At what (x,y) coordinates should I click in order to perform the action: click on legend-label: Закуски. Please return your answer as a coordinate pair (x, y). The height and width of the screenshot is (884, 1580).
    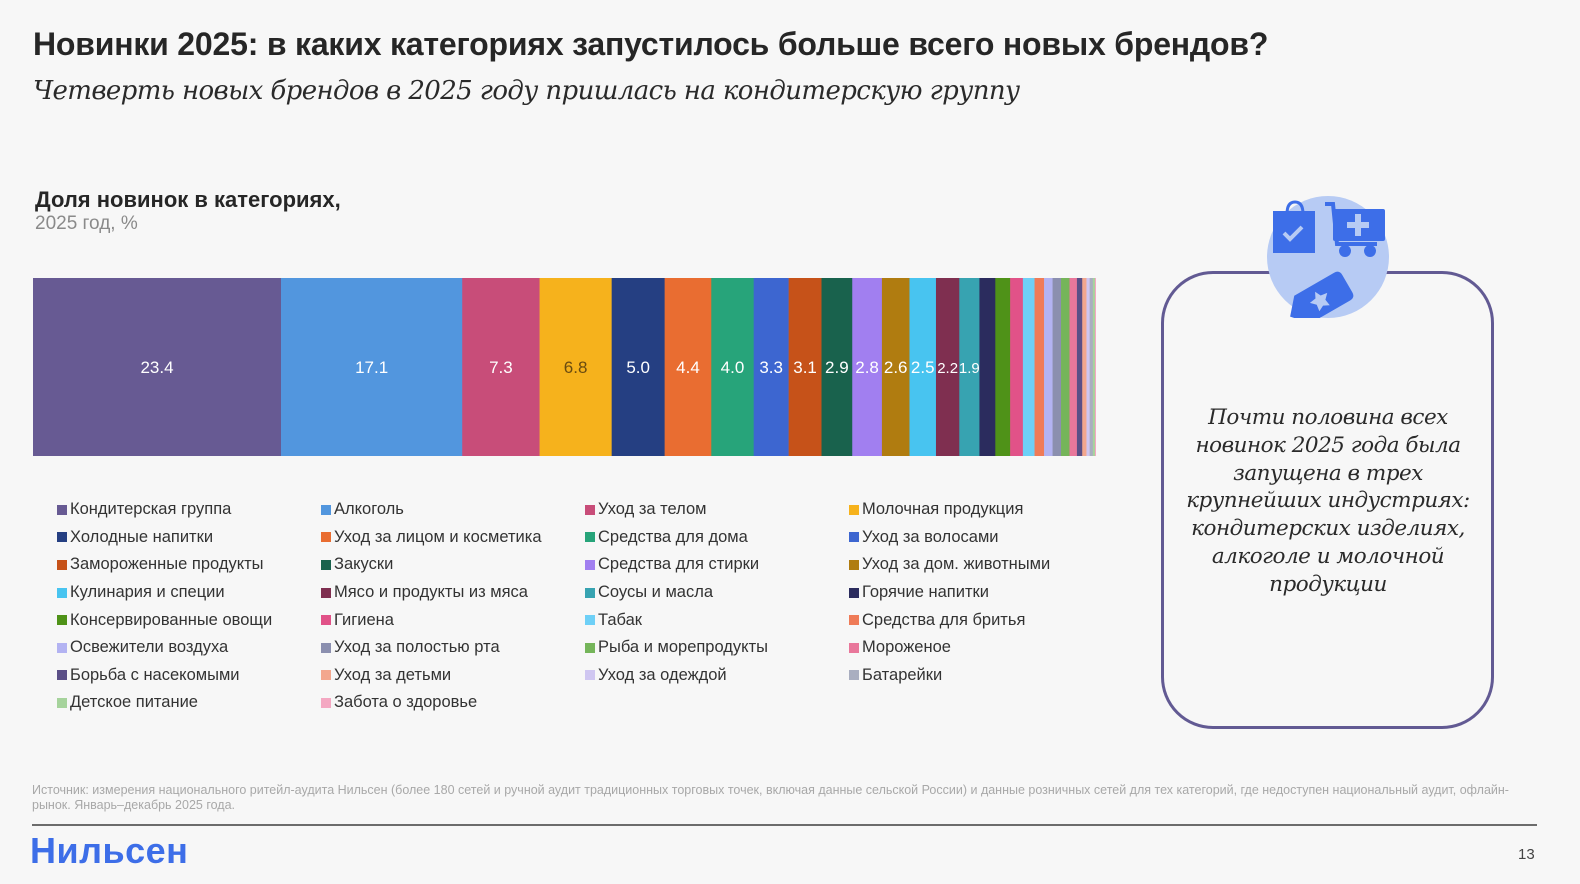
    Looking at the image, I should click on (364, 564).